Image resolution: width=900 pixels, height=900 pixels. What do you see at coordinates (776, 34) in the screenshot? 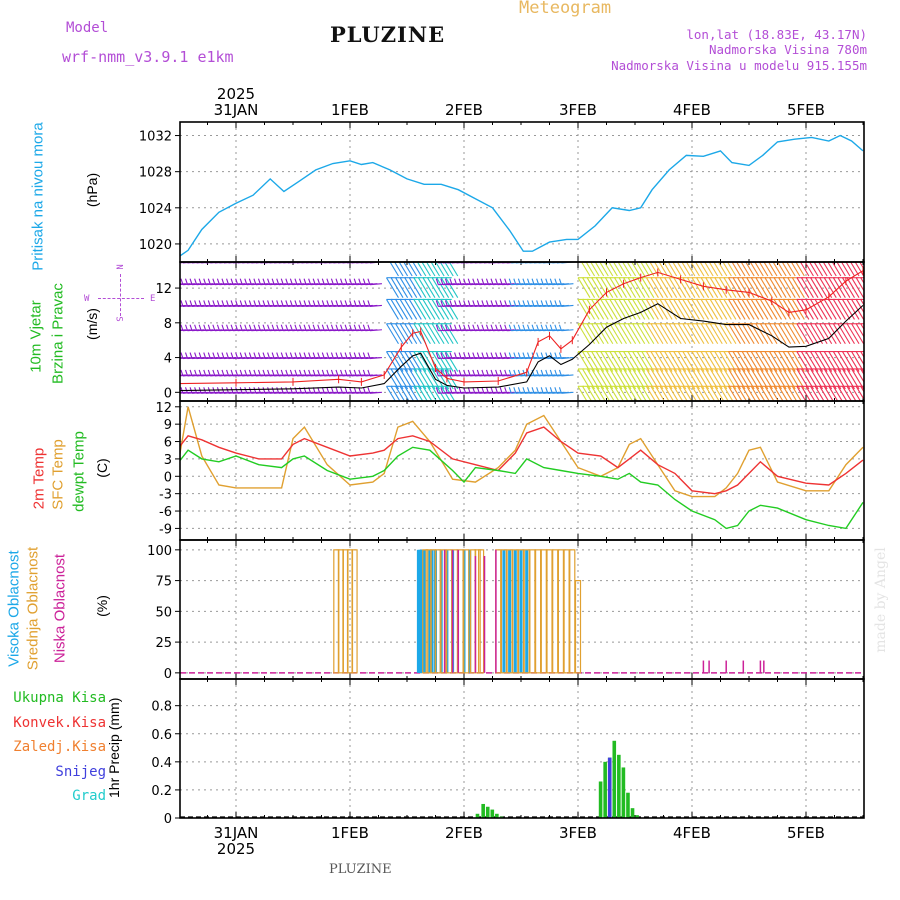
I see `coords-text: lon,lat (18.83E, 43.17N)` at bounding box center [776, 34].